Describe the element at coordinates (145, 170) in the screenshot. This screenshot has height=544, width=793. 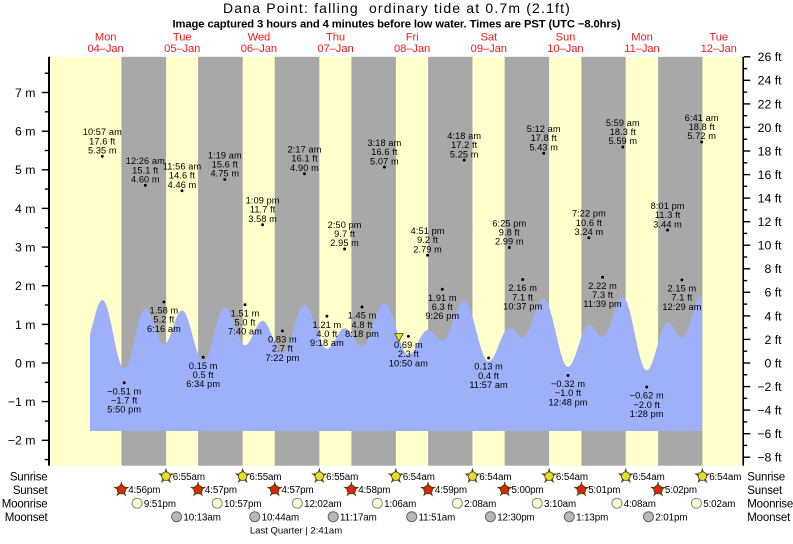
I see `svg-text: 15.1 ft` at that location.